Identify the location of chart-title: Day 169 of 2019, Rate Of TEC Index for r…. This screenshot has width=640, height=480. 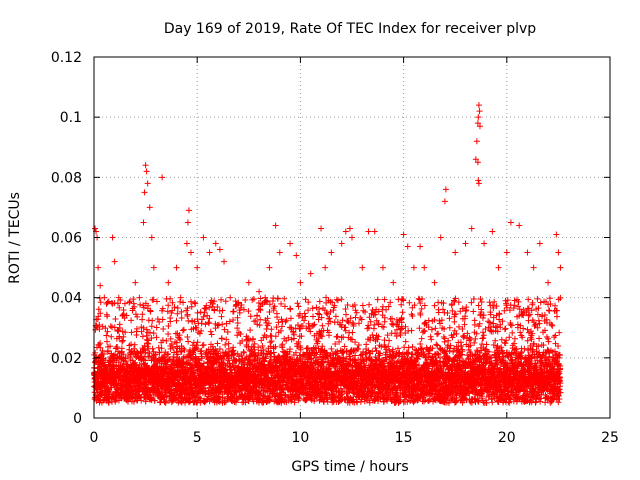
(350, 29).